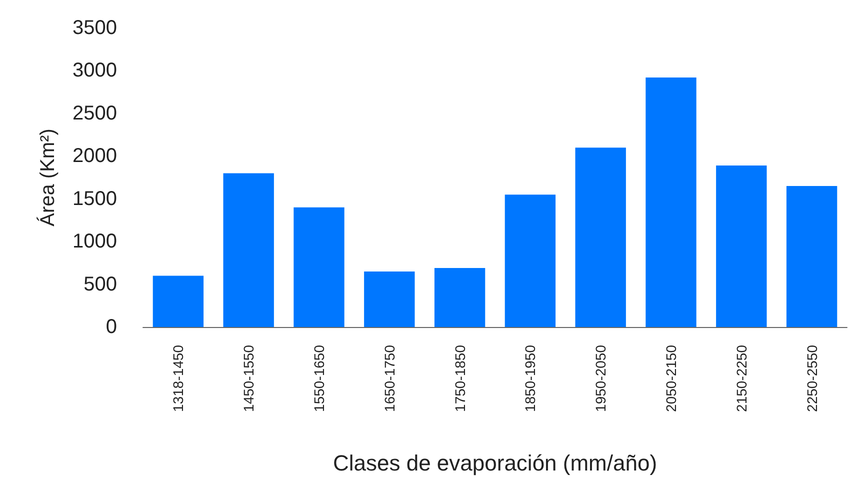  What do you see at coordinates (741, 378) in the screenshot?
I see `x-tick-label: 2150-2250` at bounding box center [741, 378].